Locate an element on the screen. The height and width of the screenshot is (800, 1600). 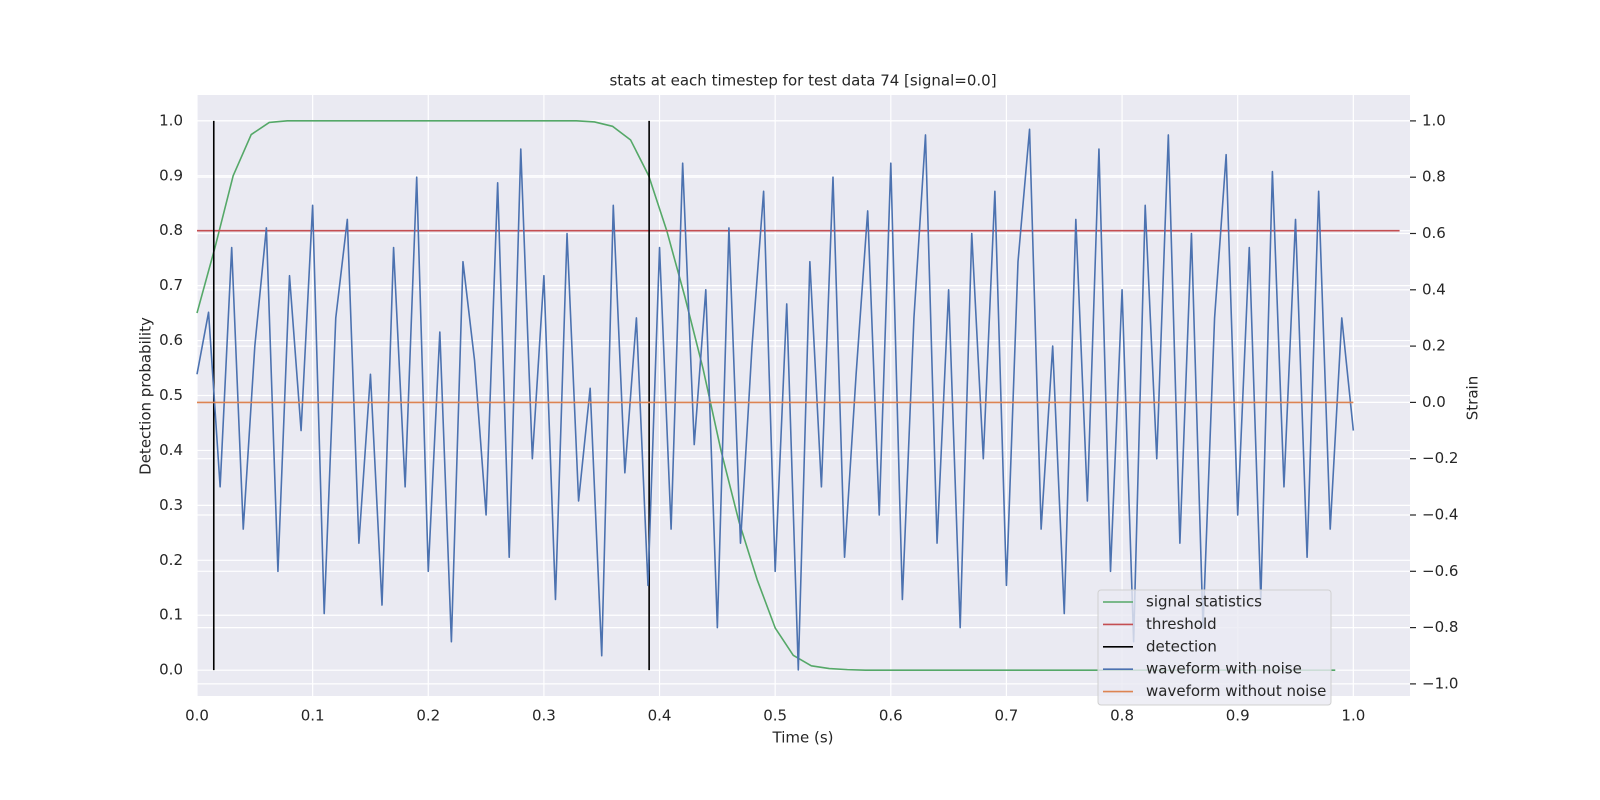
y-tick-label: 0.7 is located at coordinates (171, 285).